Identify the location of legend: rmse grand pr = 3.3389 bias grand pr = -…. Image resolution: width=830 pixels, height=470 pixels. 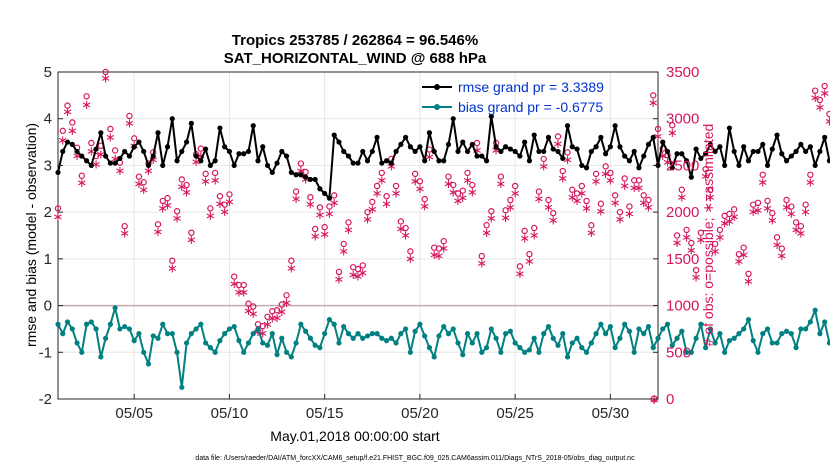
(513, 97).